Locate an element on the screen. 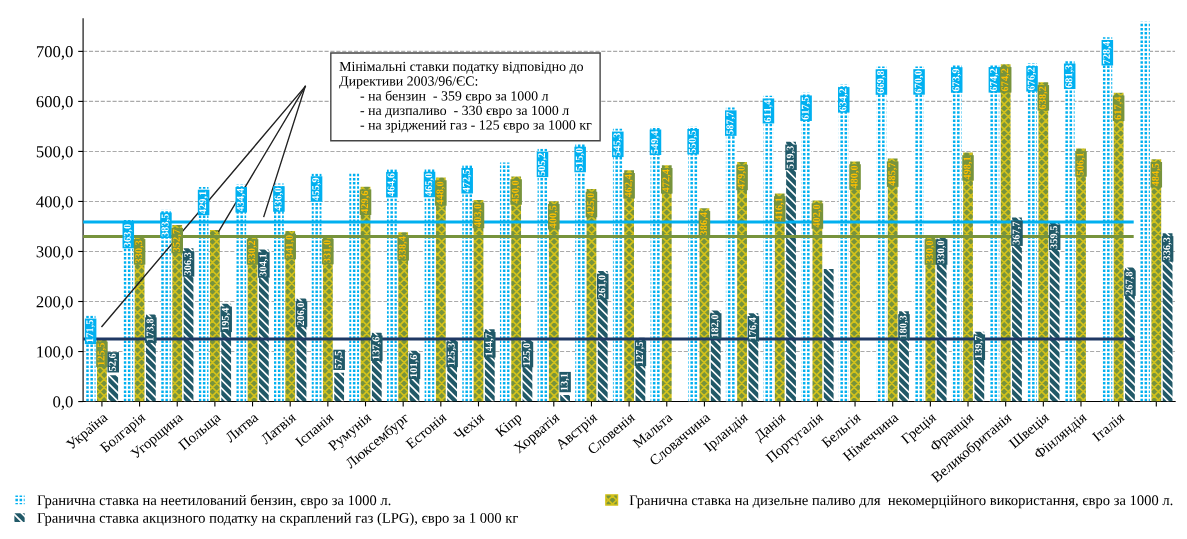  legend-label: Гранична ставка на дизельне паливо для некомерційного використання, євро за 1000 л. is located at coordinates (901, 502).